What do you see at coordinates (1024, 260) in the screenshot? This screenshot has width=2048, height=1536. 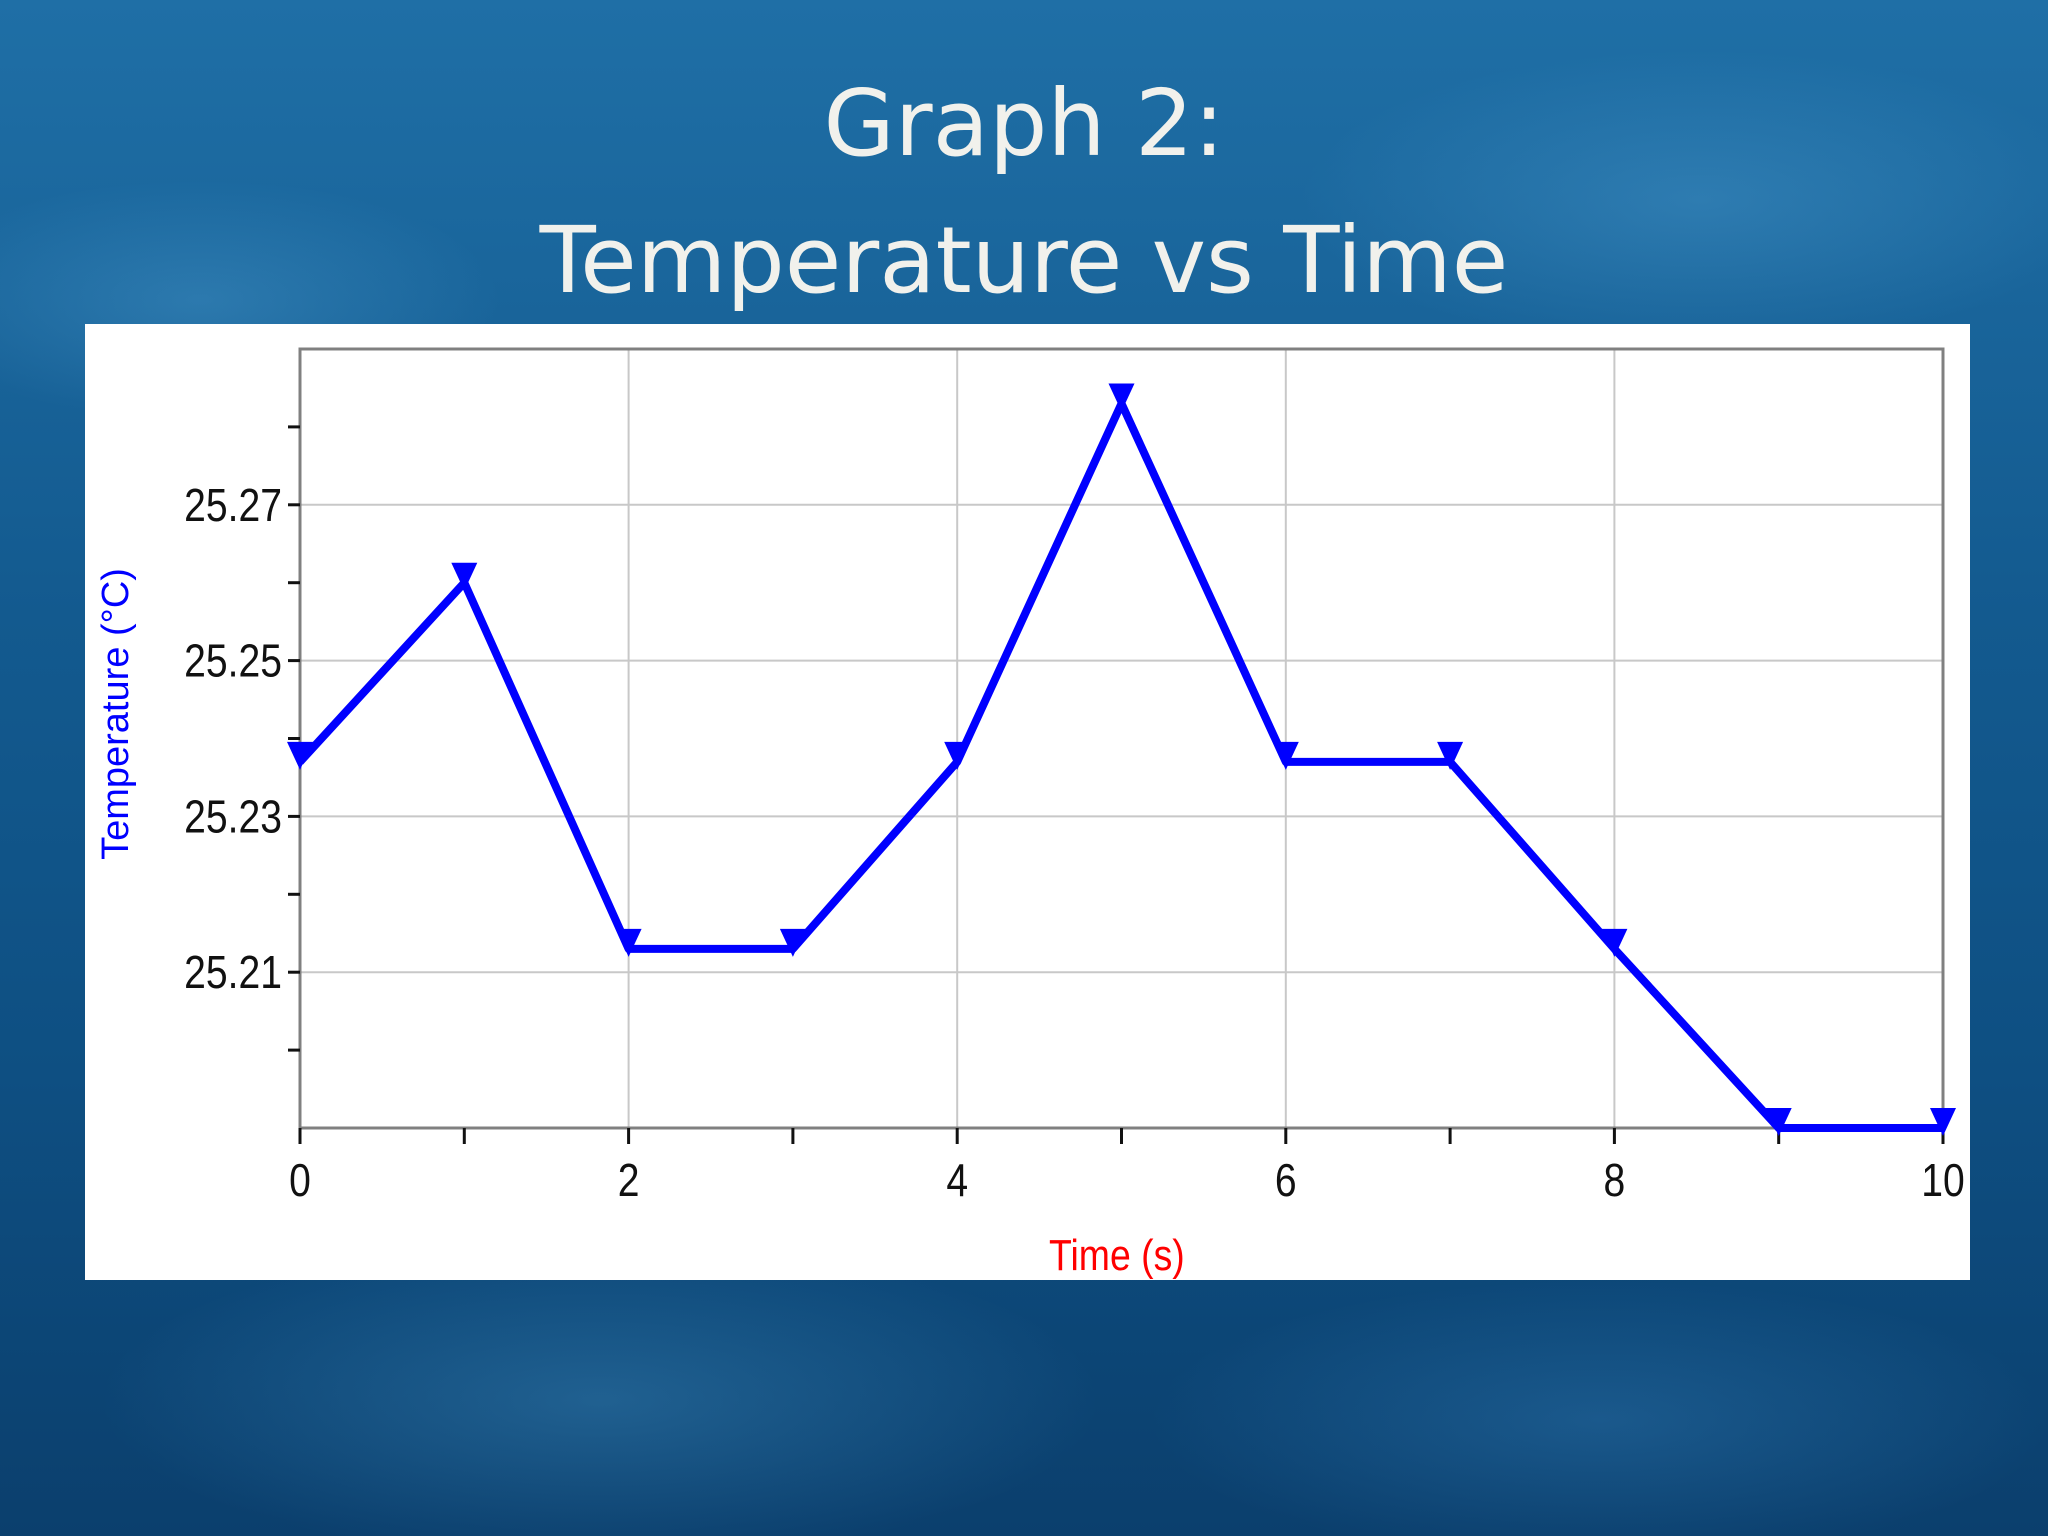 I see `slide-title-line2: Temperature vs Time` at bounding box center [1024, 260].